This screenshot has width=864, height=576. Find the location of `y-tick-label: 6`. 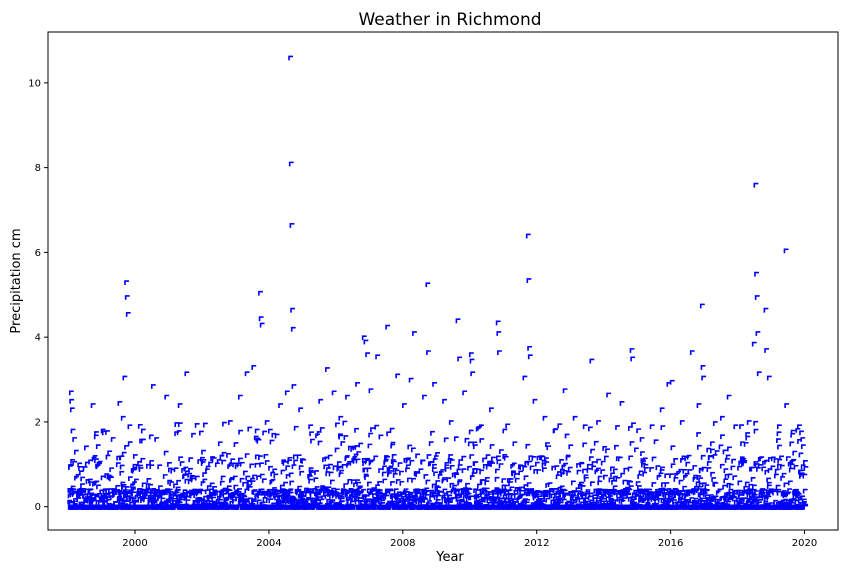

y-tick-label: 6 is located at coordinates (38, 253).